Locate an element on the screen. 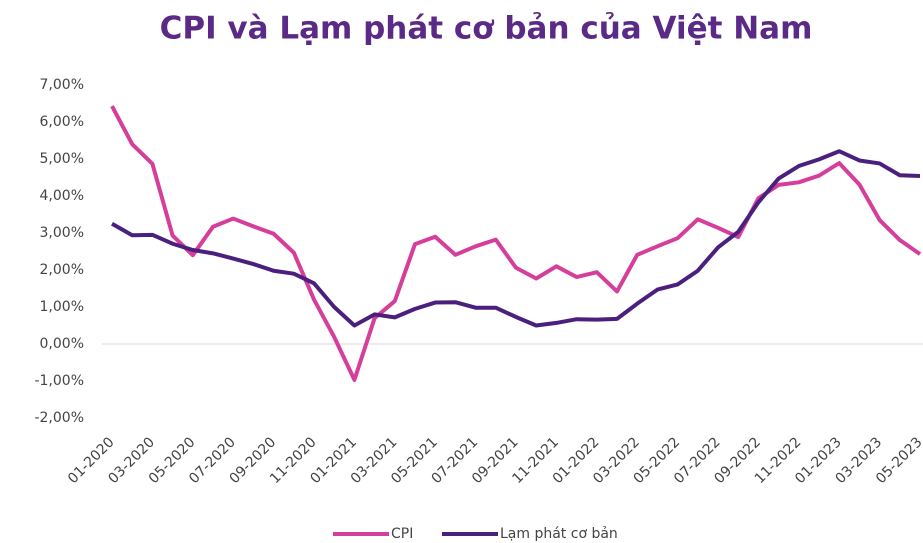 The width and height of the screenshot is (923, 543). legend-label: CPI is located at coordinates (402, 534).